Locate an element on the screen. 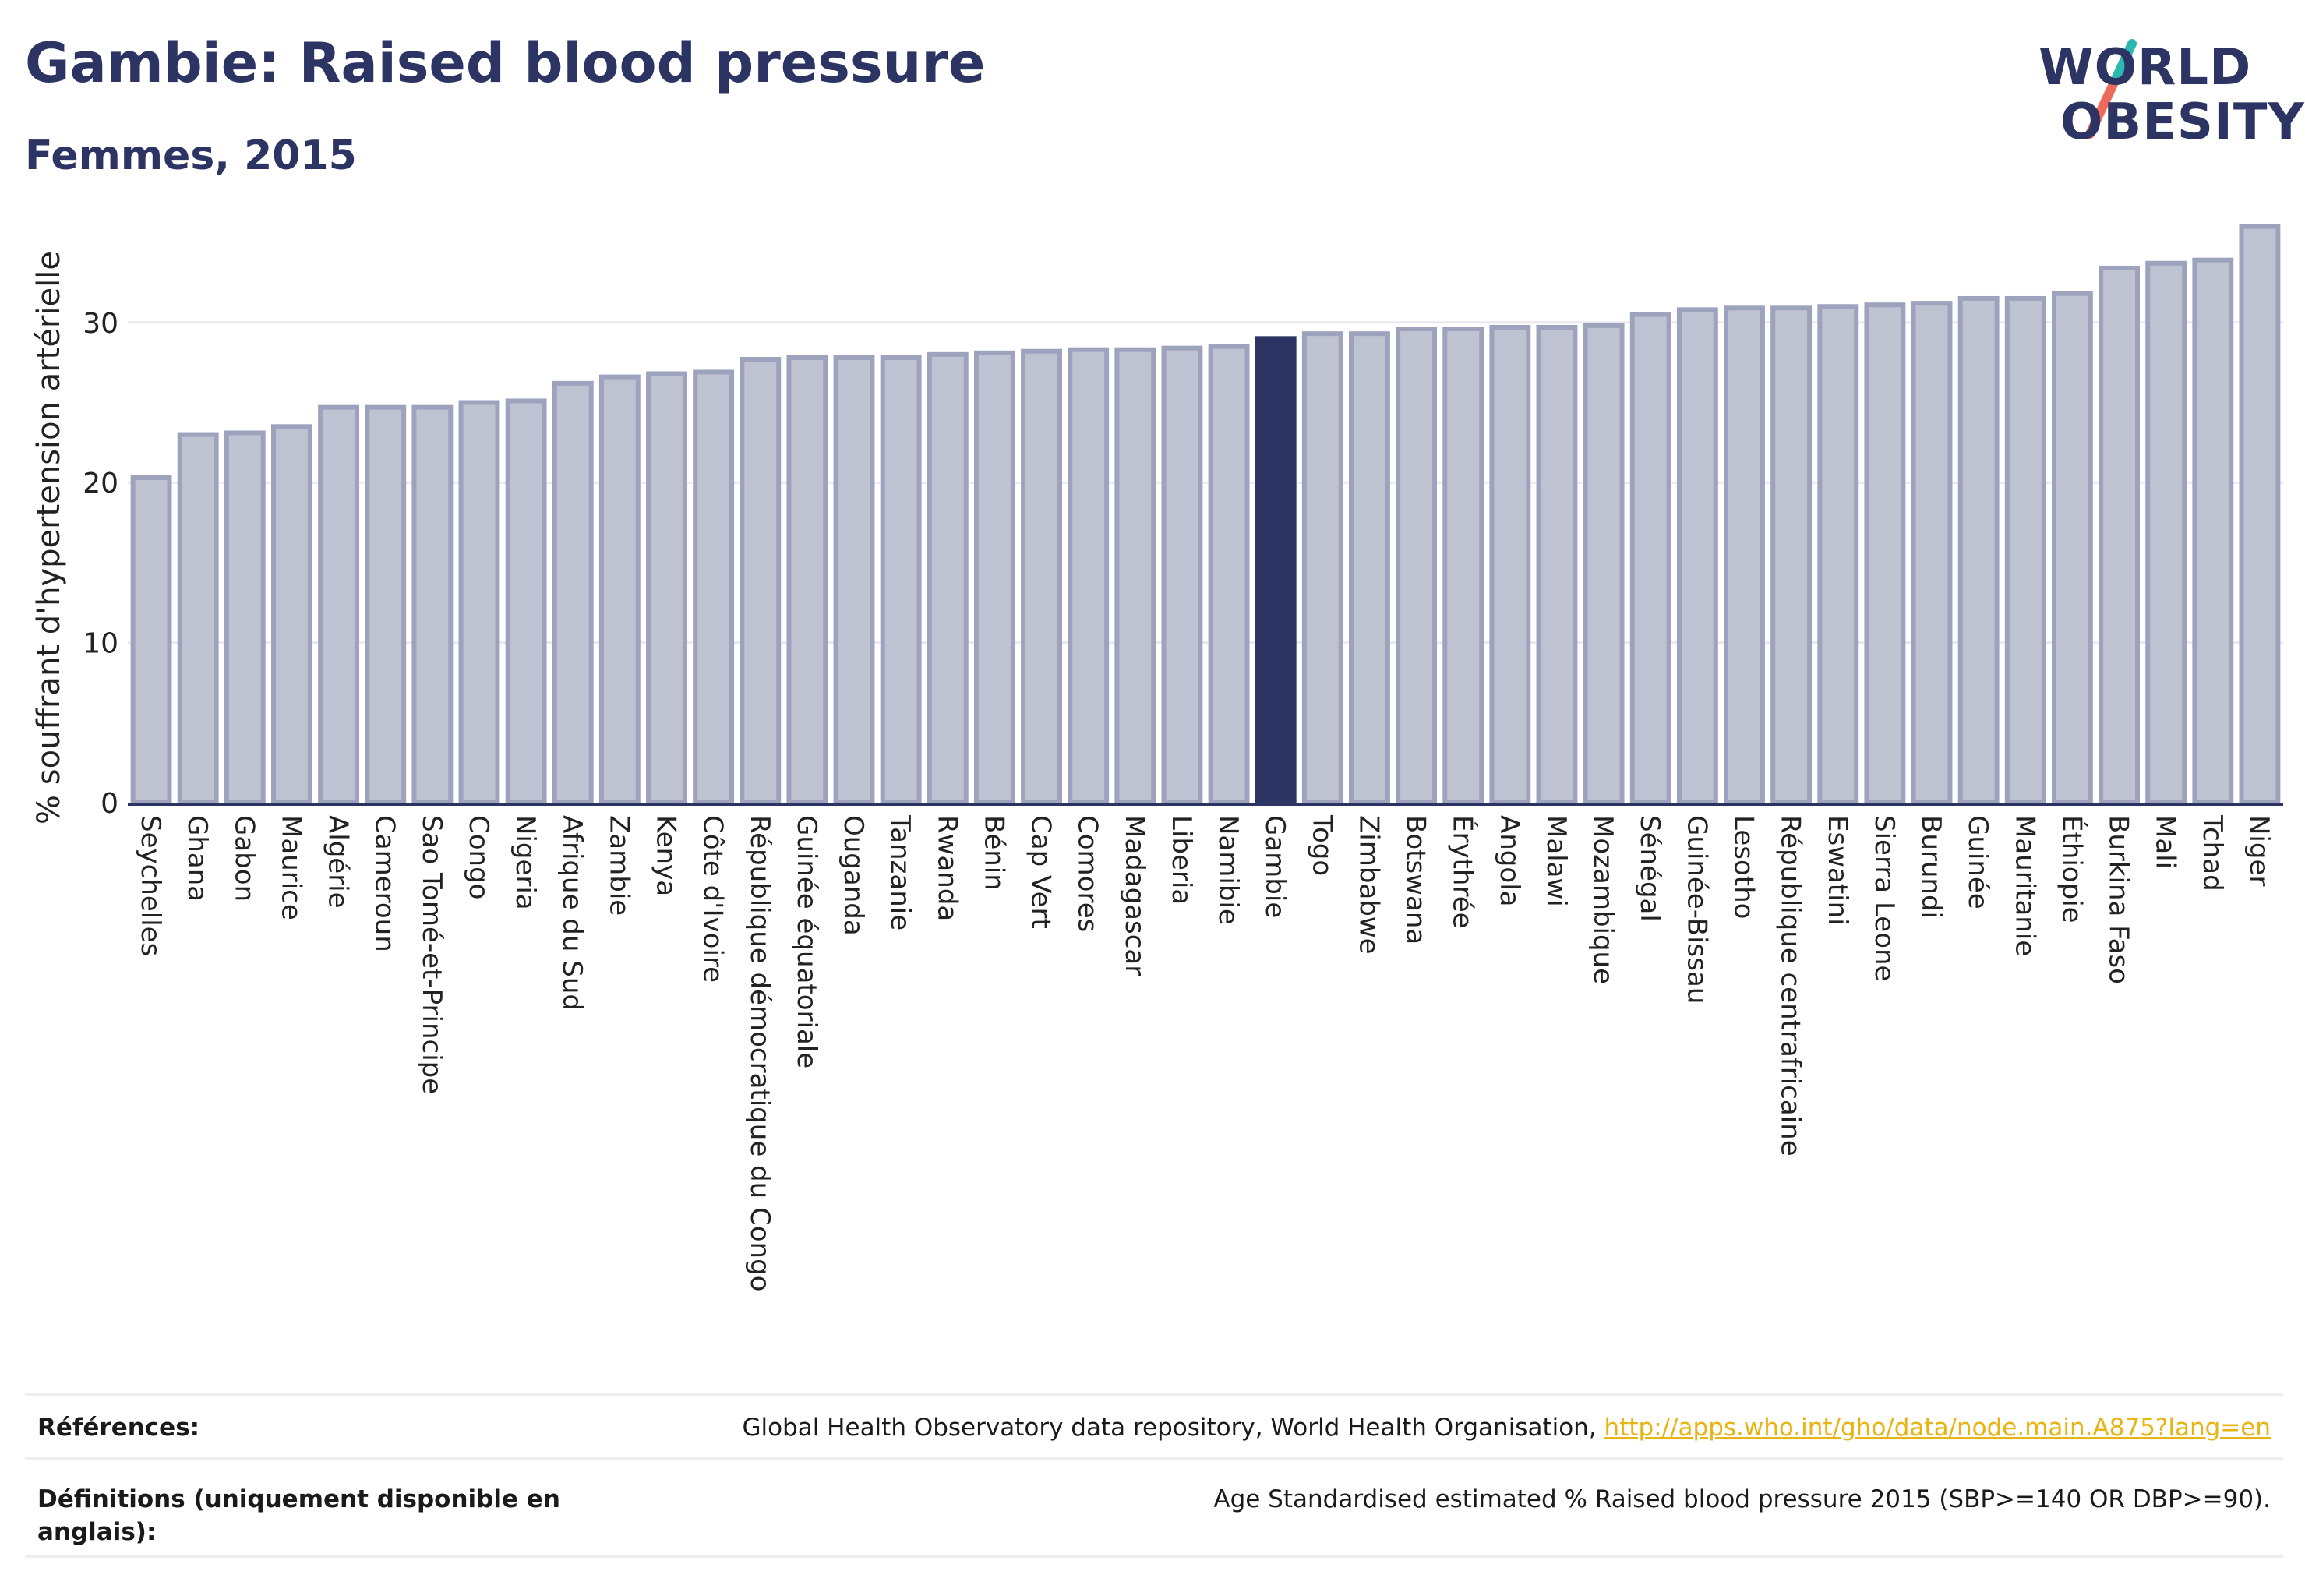 The height and width of the screenshot is (1596, 2305). category-label: Burkina Faso is located at coordinates (2118, 899).